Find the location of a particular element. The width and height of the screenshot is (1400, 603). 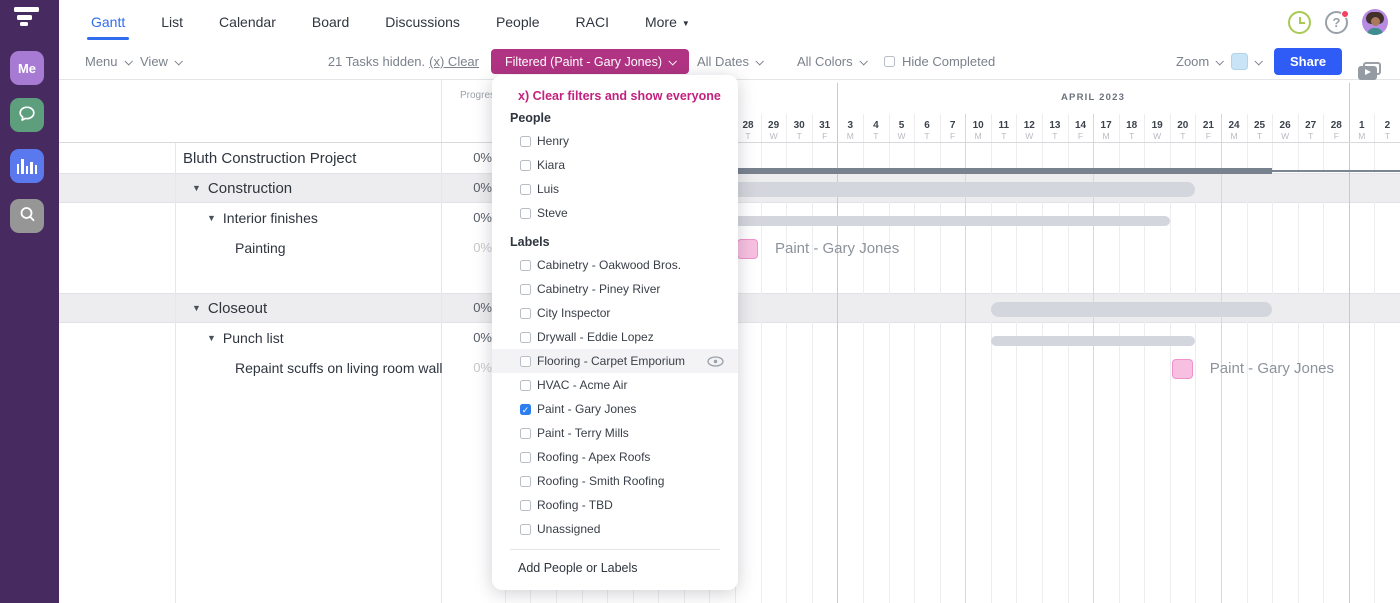

filter-item-roofing-tbd: Roofing - TBD is located at coordinates (615, 505).